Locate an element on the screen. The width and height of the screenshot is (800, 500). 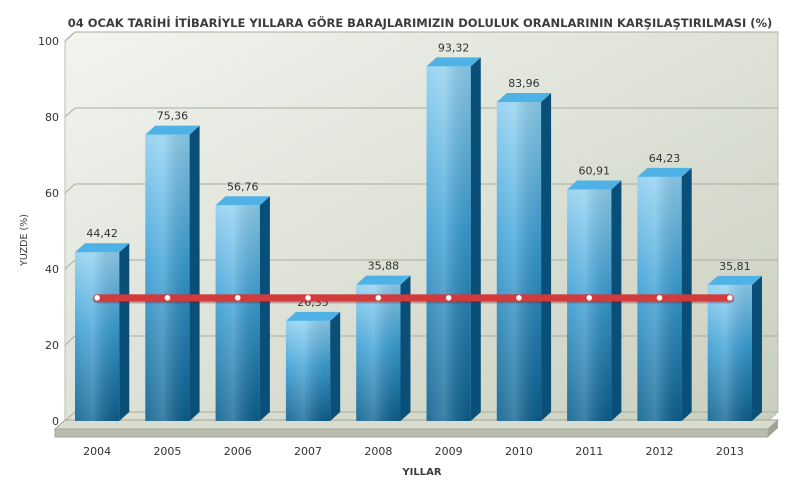
bar: 83,96 is located at coordinates (524, 249).